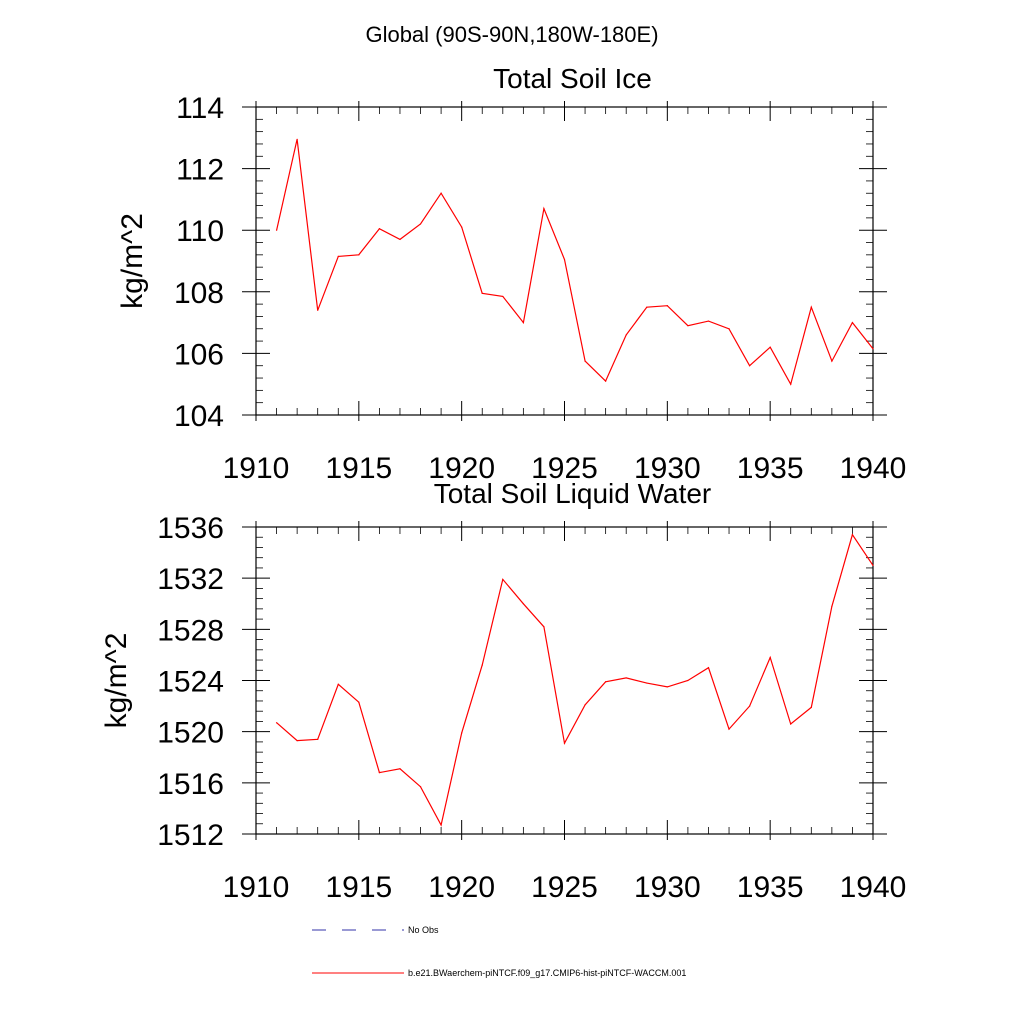 The height and width of the screenshot is (1024, 1024). What do you see at coordinates (200, 170) in the screenshot?
I see `y-tick-label: 112` at bounding box center [200, 170].